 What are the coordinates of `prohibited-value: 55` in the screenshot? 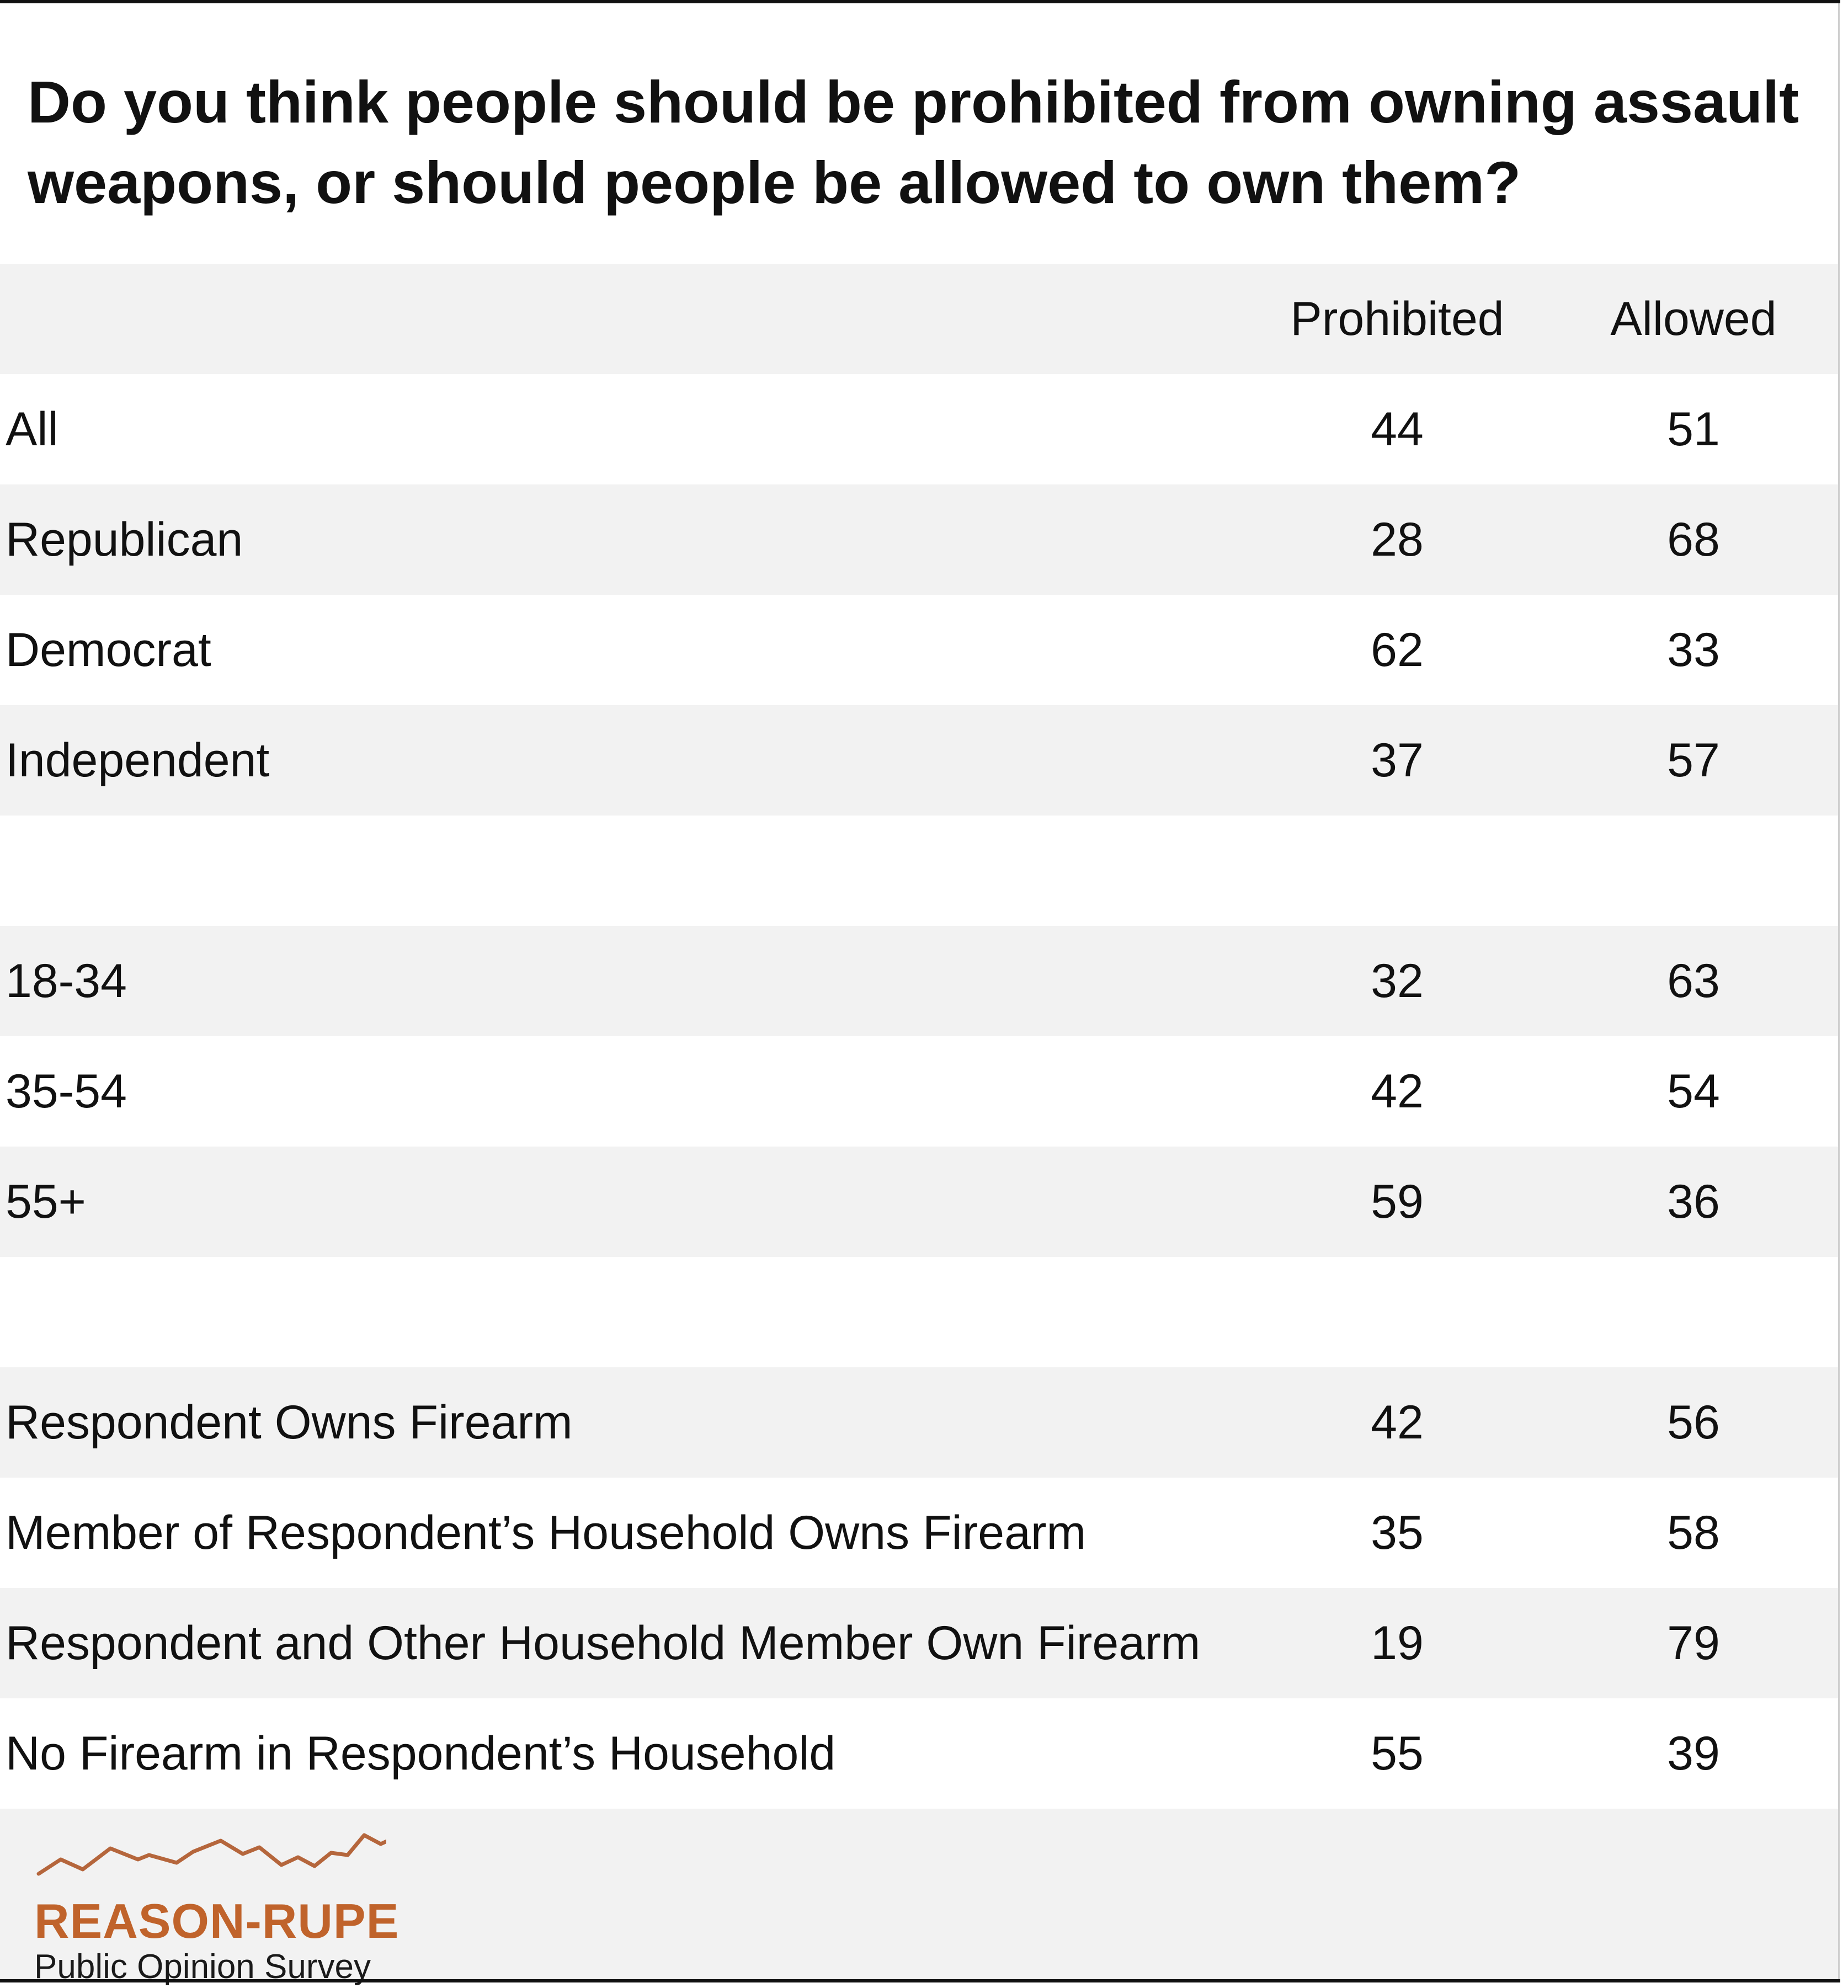 It's located at (1398, 1753).